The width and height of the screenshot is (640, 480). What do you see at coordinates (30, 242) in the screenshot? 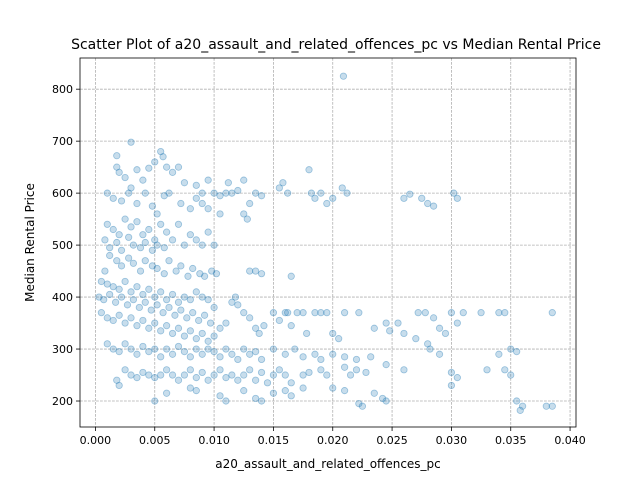
I see `y-axis-label: Median Rental Price` at bounding box center [30, 242].